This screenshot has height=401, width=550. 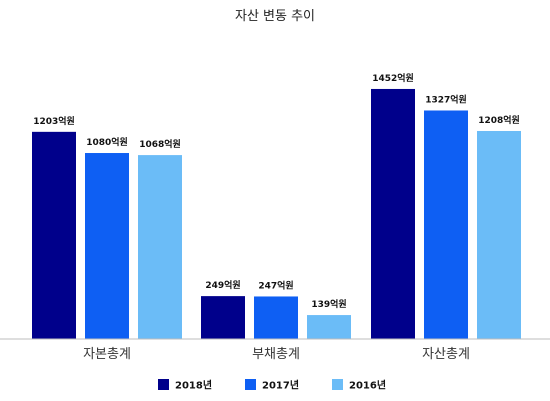 I want to click on legend-label: 2018년, so click(x=193, y=385).